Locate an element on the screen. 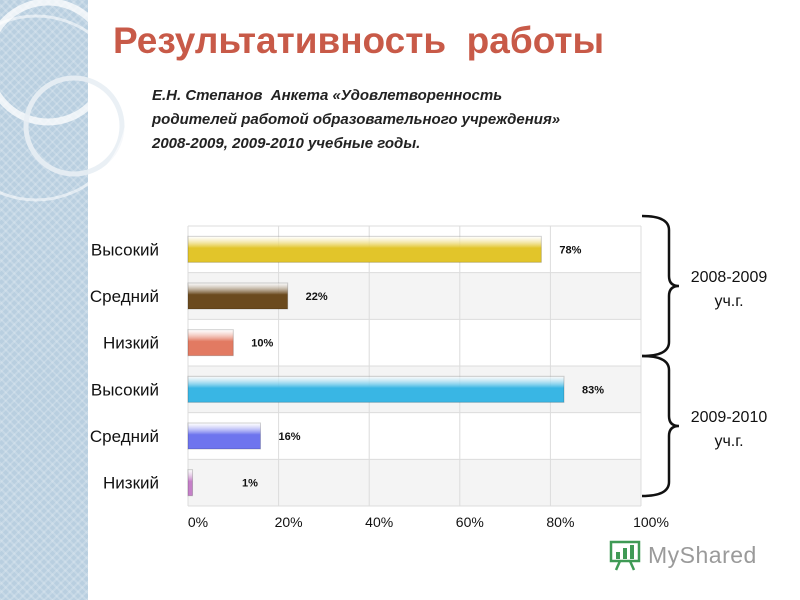 The width and height of the screenshot is (800, 600). data-label: 78% is located at coordinates (570, 250).